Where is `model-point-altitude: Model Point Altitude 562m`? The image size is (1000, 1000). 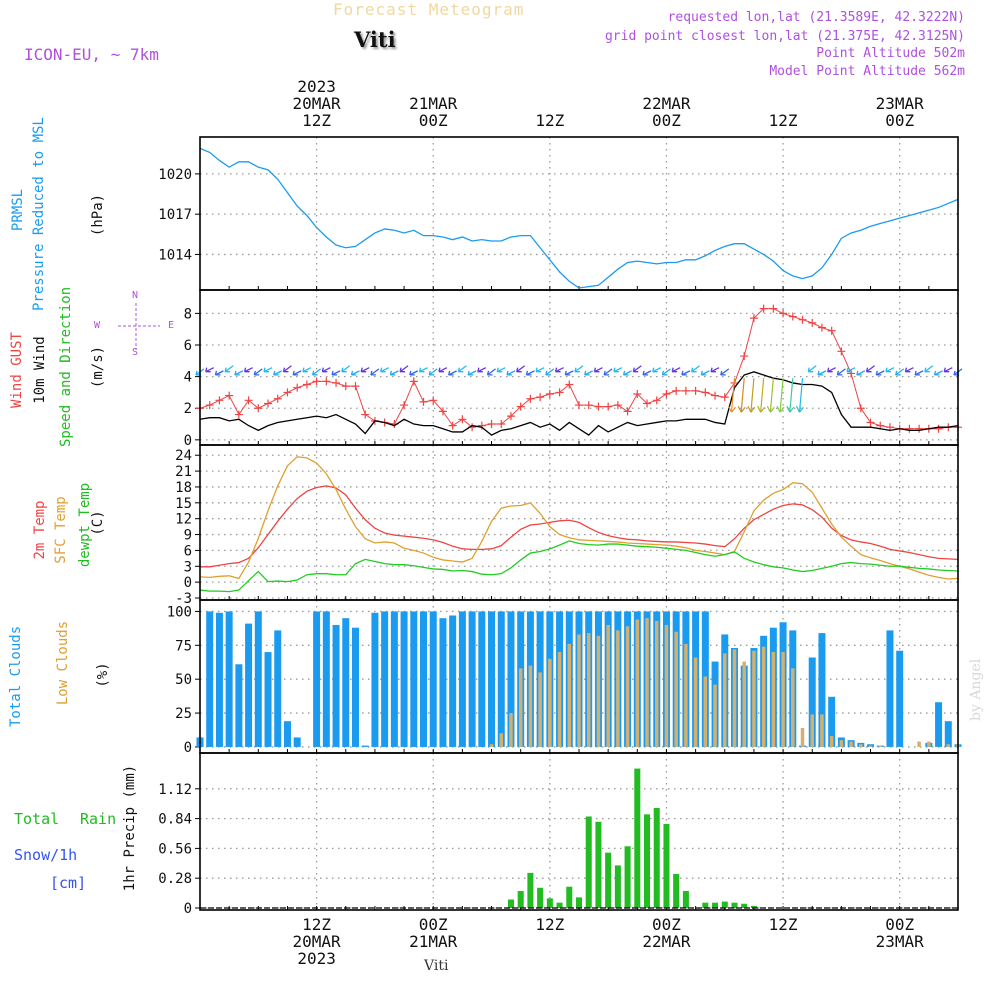
model-point-altitude: Model Point Altitude 562m is located at coordinates (867, 71).